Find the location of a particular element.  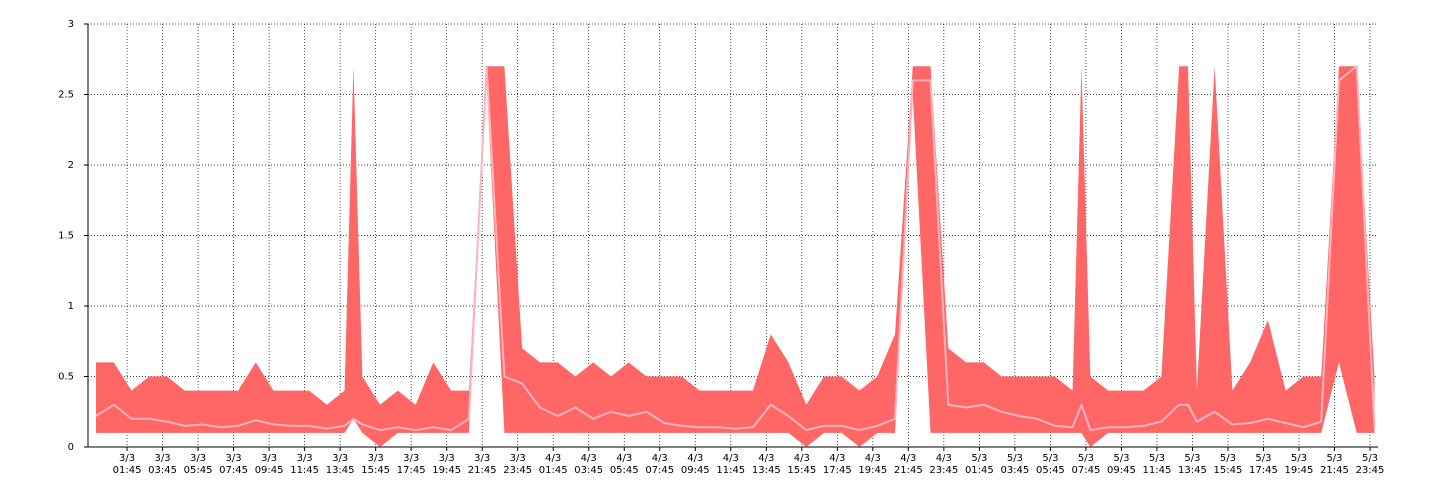

y-tick-label: 0.5 is located at coordinates (66, 377).